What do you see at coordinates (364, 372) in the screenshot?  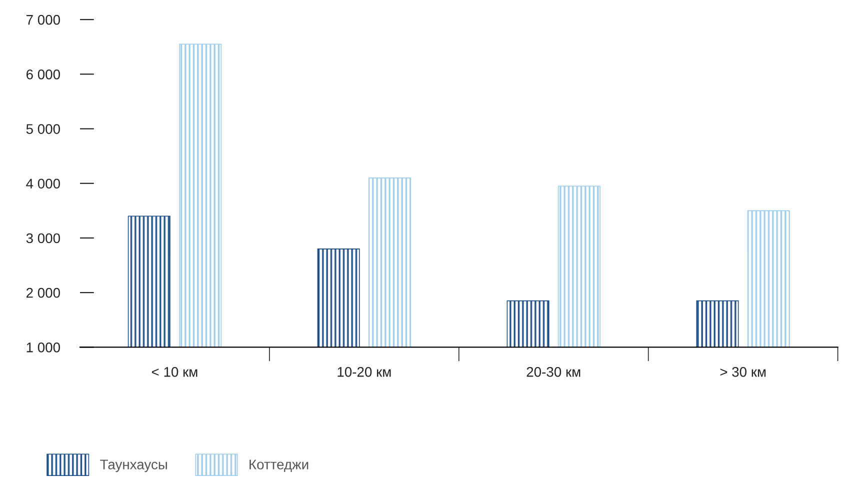 I see `x-tick-label: 10-20 км` at bounding box center [364, 372].